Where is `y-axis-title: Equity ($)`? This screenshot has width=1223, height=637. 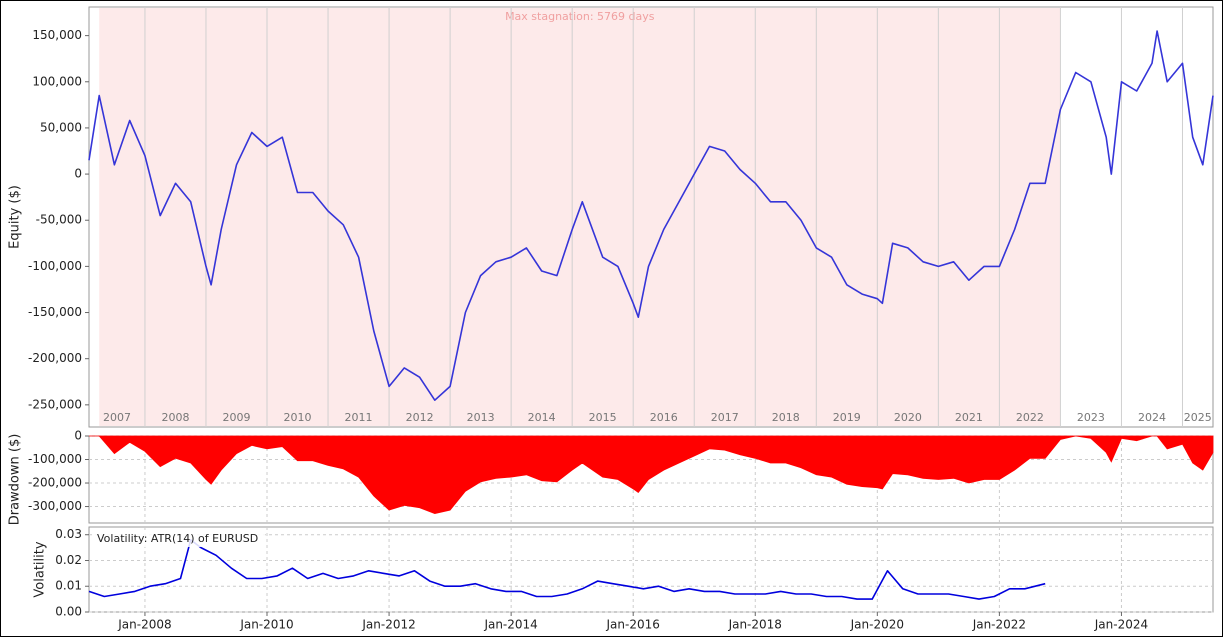 y-axis-title: Equity ($) is located at coordinates (15, 217).